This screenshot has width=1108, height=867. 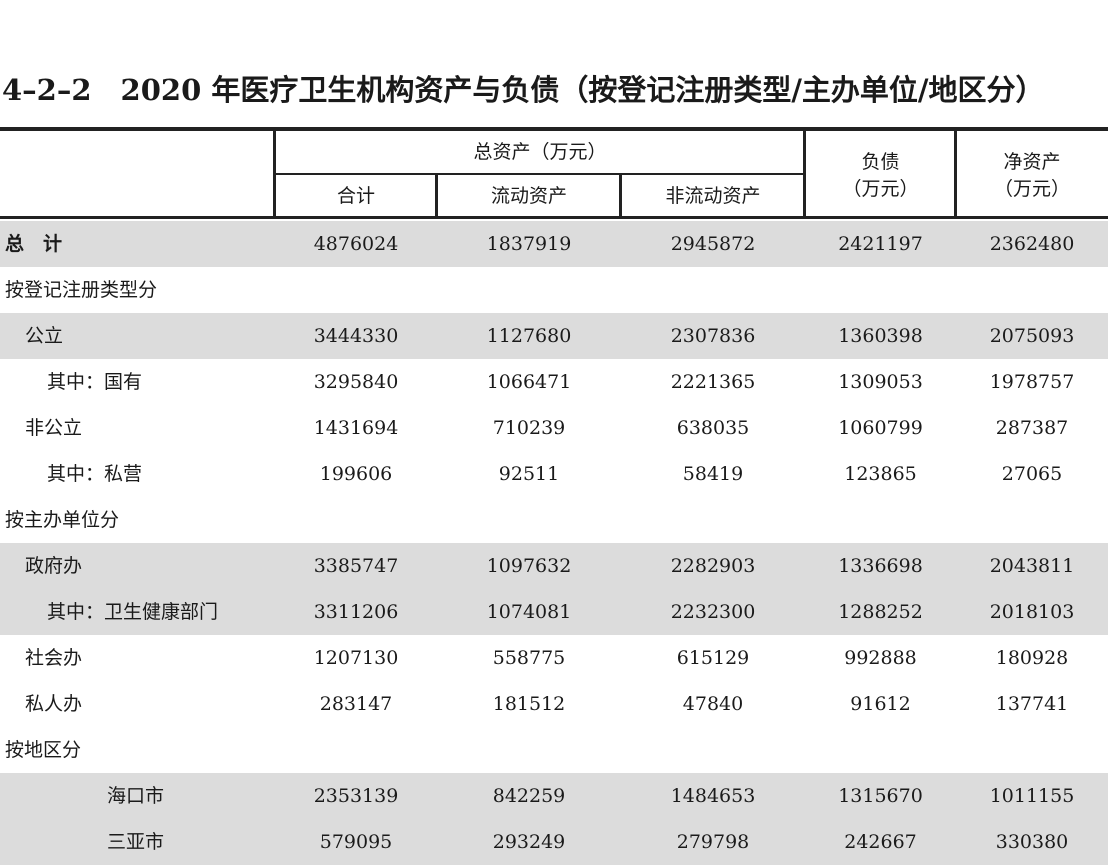 I want to click on header-liabilities: 负债, so click(x=880, y=162).